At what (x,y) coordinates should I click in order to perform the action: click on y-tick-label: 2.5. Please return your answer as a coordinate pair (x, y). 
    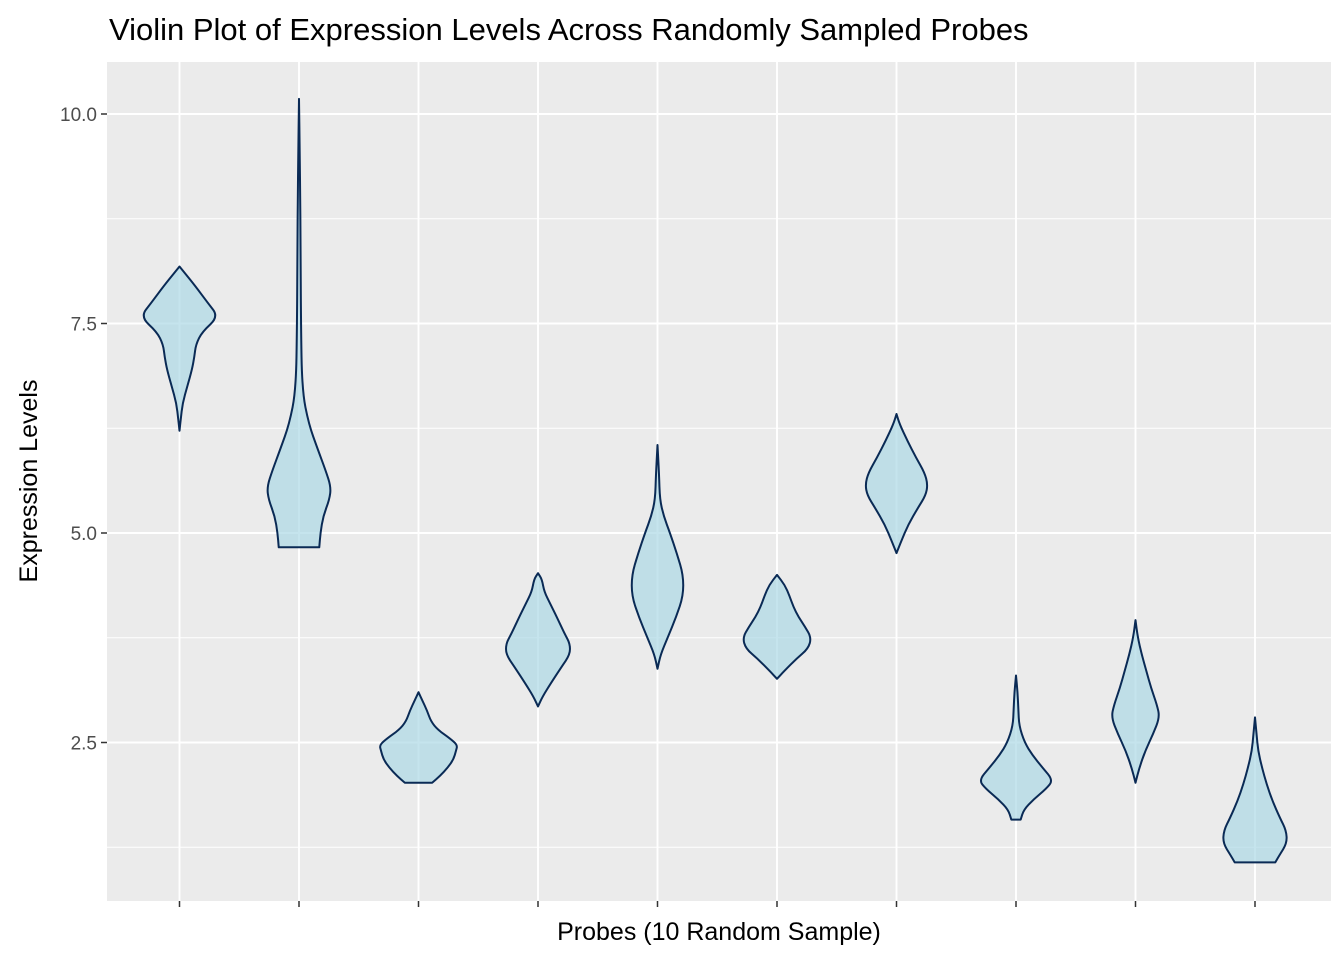
    Looking at the image, I should click on (84, 744).